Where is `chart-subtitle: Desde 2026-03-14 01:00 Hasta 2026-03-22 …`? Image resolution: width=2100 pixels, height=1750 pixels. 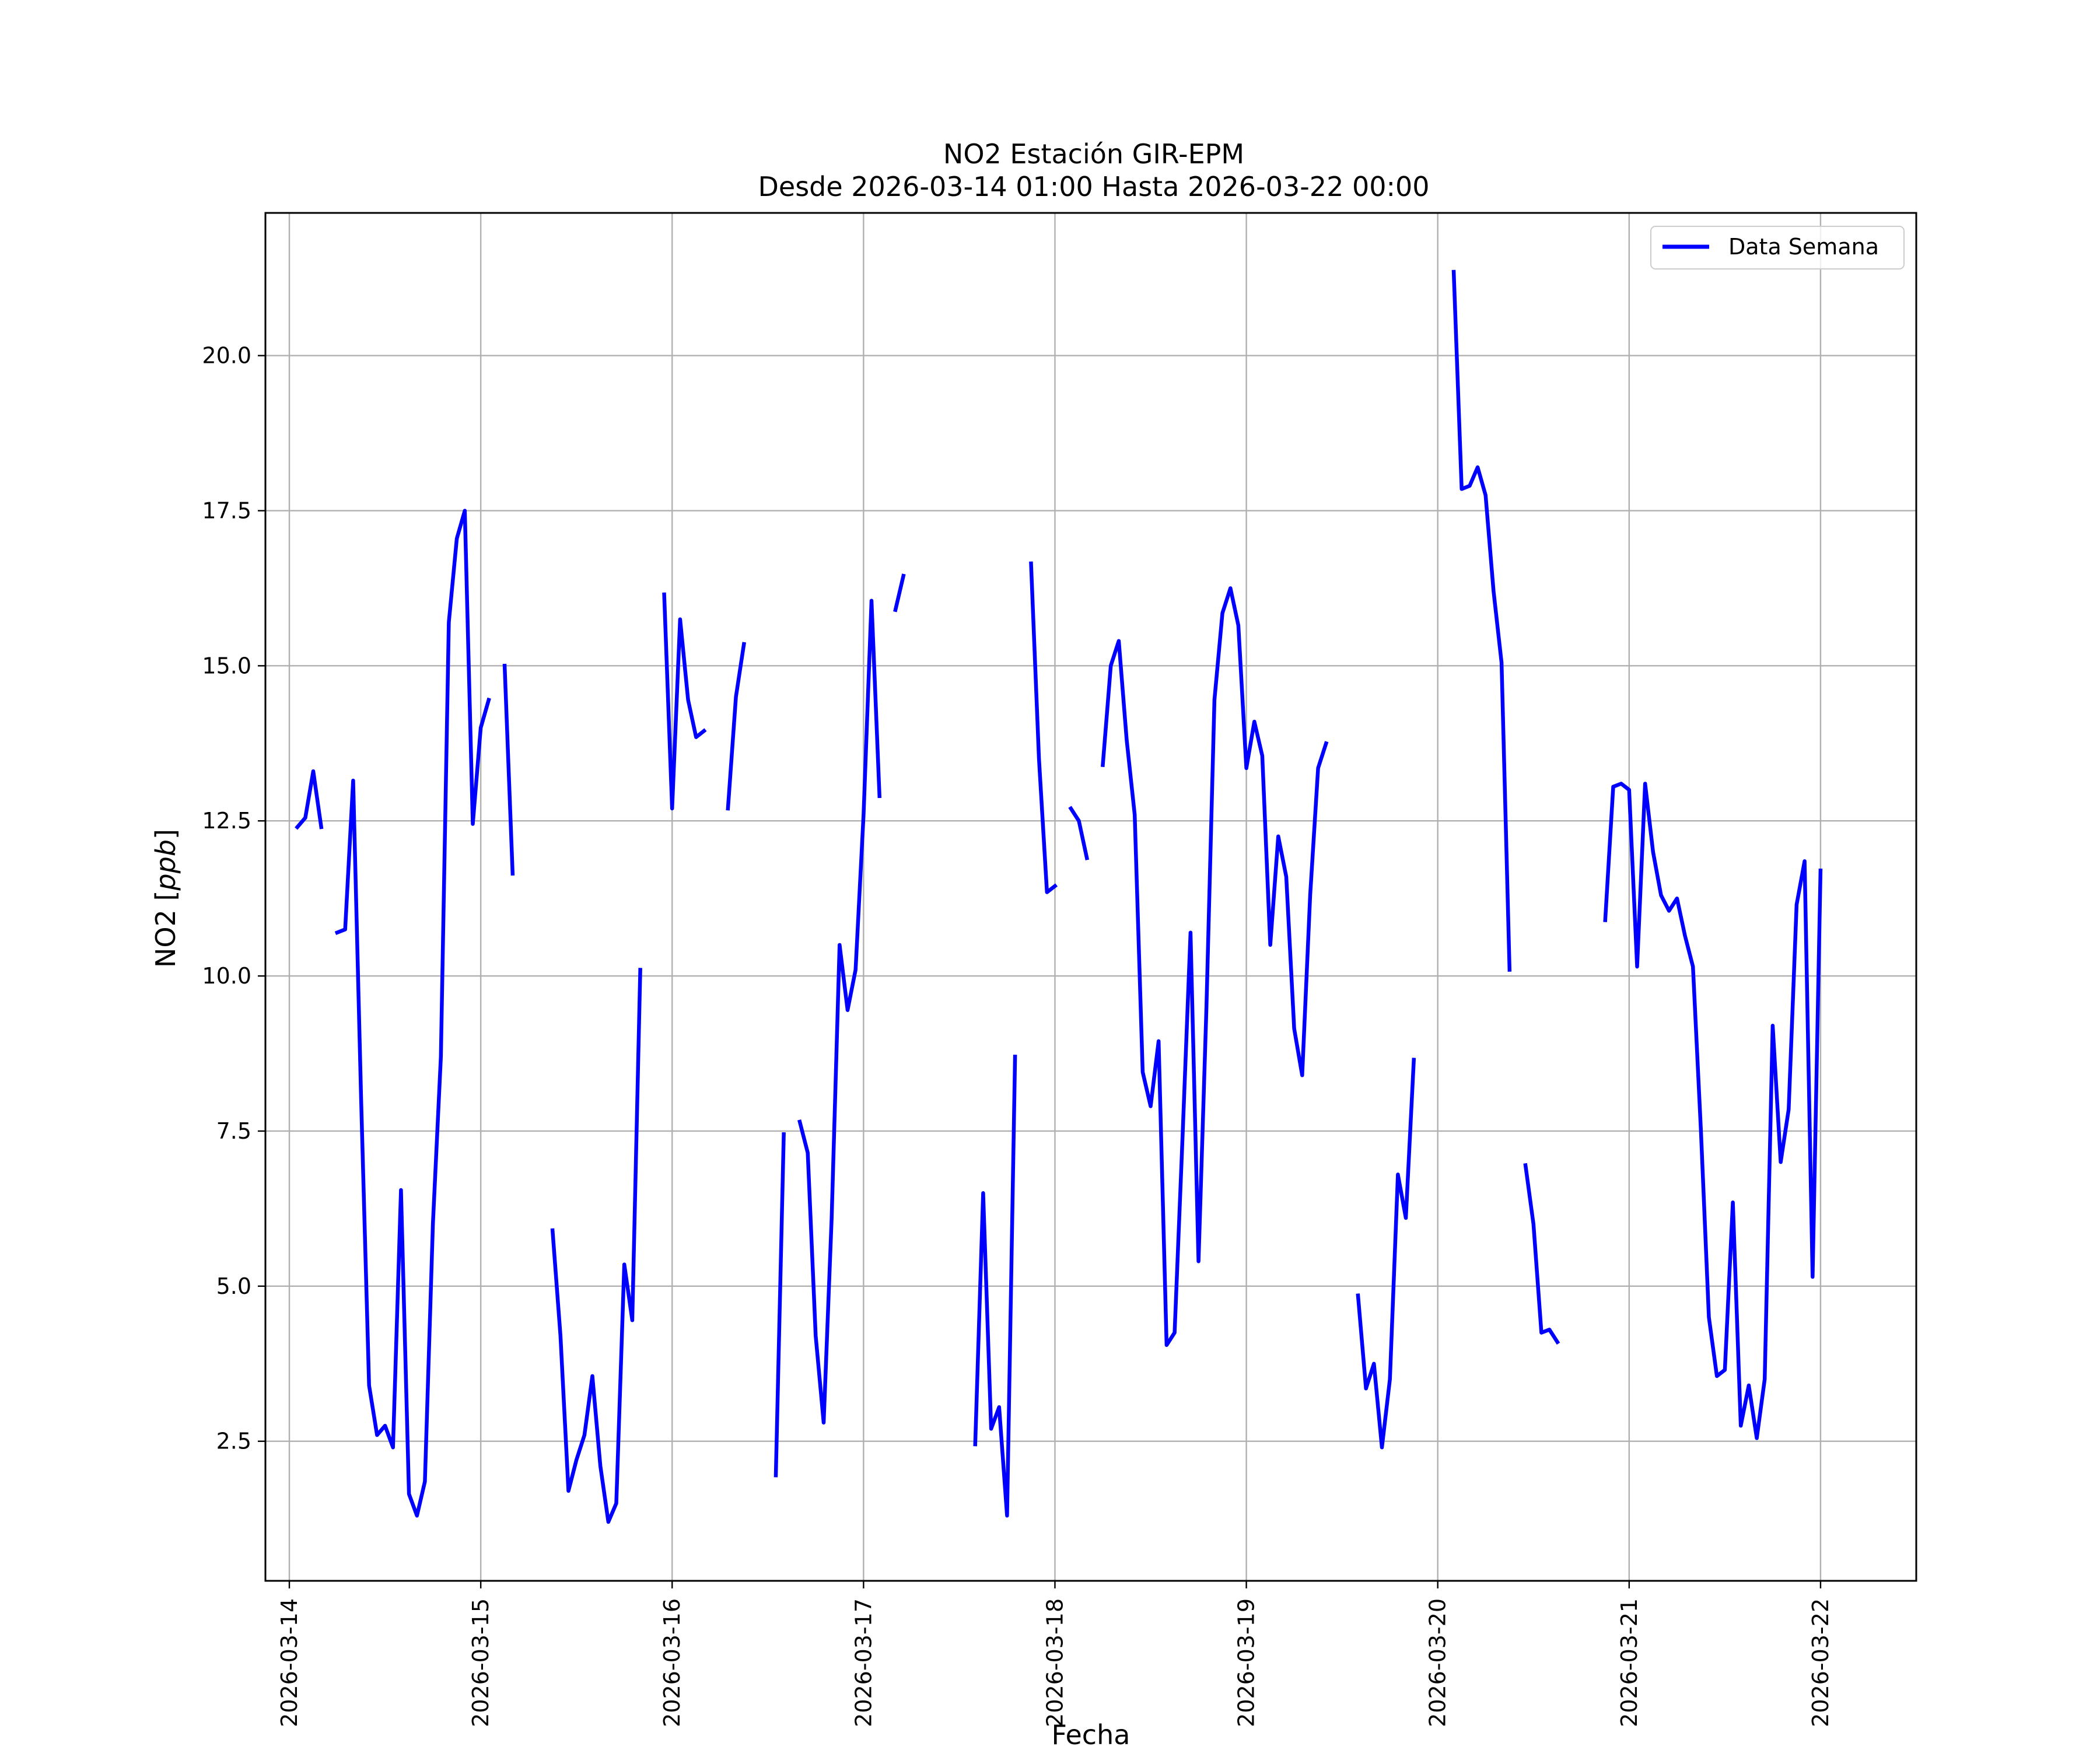
chart-subtitle: Desde 2026-03-14 01:00 Hasta 2026-03-22 … is located at coordinates (1093, 187).